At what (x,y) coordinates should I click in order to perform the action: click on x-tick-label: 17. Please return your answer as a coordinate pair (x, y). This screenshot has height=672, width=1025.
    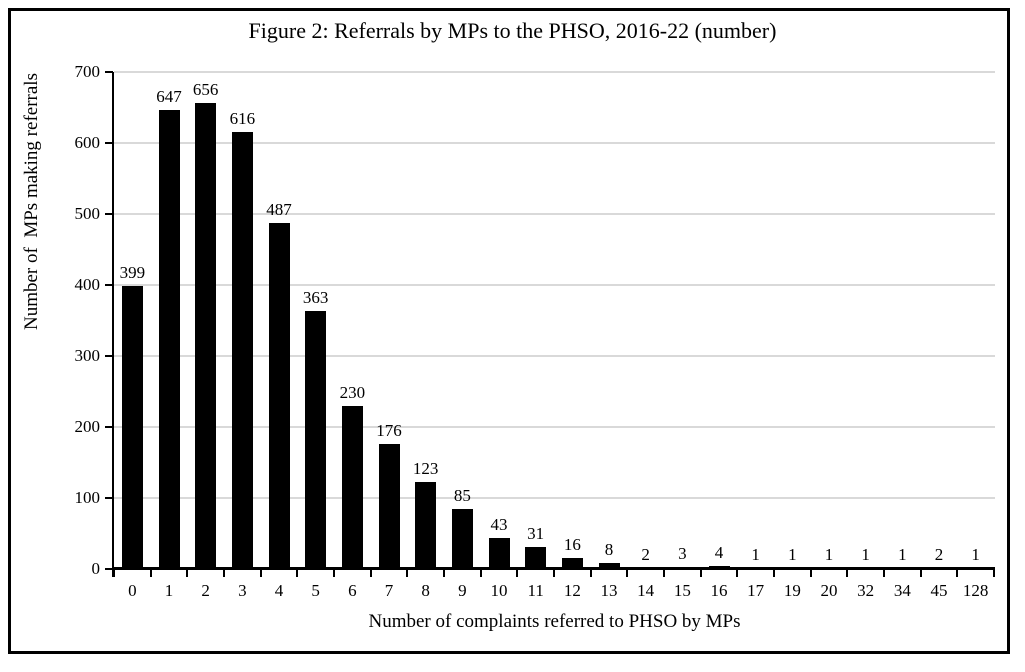
    Looking at the image, I should click on (756, 590).